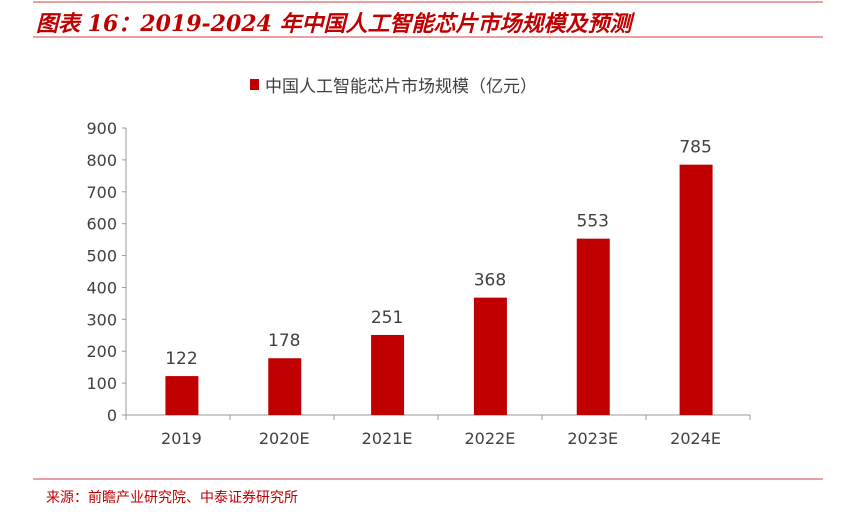 Image resolution: width=856 pixels, height=520 pixels. Describe the element at coordinates (695, 148) in the screenshot. I see `data-label: 785` at that location.